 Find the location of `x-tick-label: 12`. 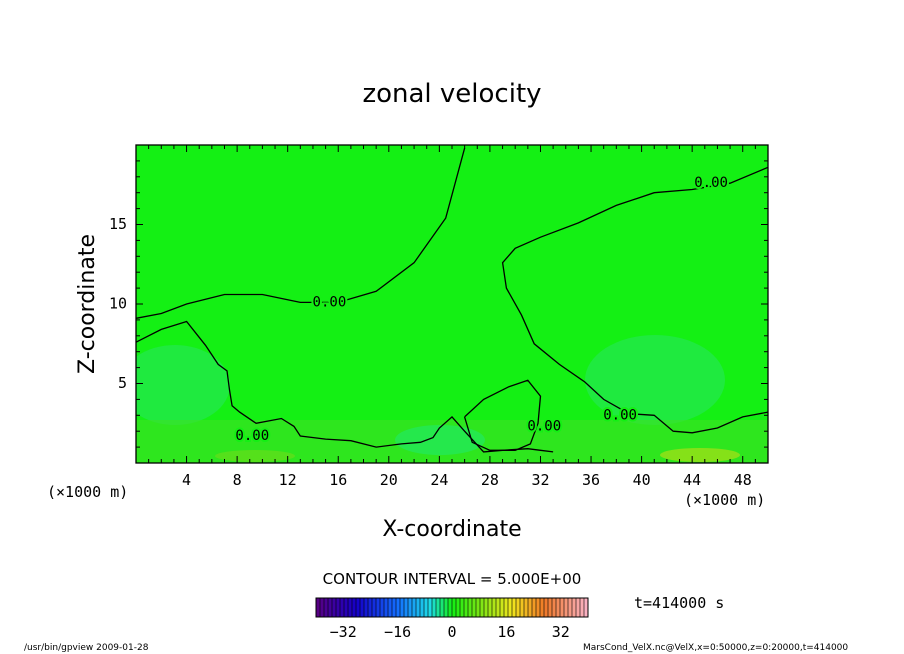

x-tick-label: 12 is located at coordinates (288, 480).